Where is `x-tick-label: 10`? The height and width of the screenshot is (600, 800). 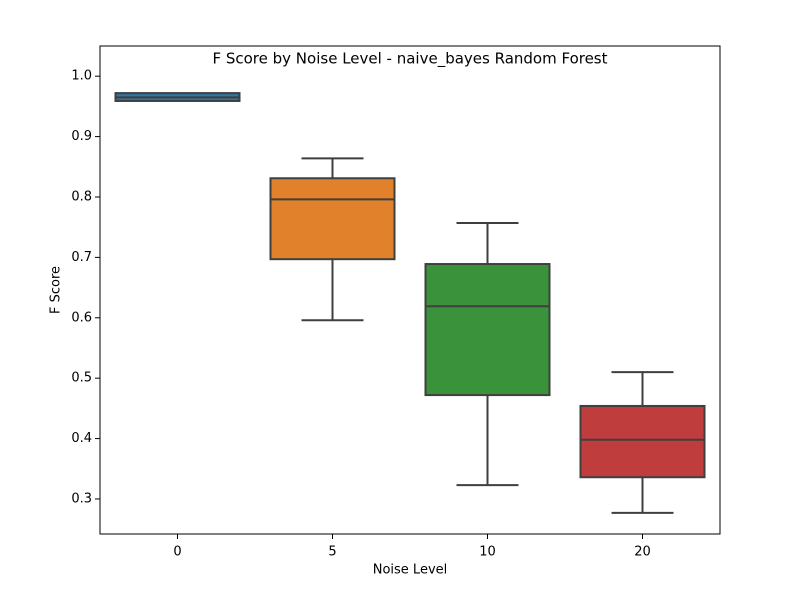 x-tick-label: 10 is located at coordinates (487, 552).